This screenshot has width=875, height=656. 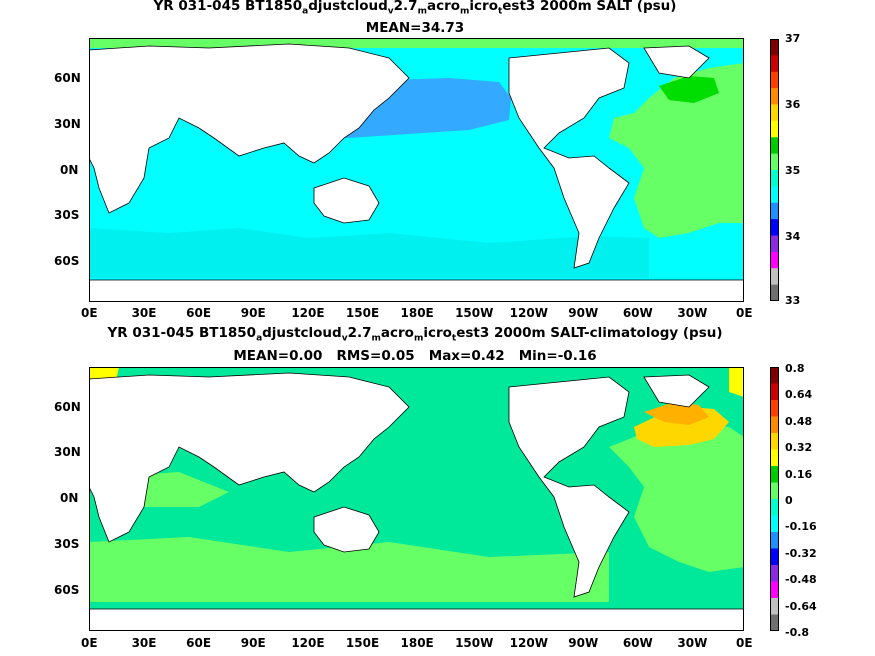 I want to click on panel1-lat-60s: 60S, so click(x=67, y=261).